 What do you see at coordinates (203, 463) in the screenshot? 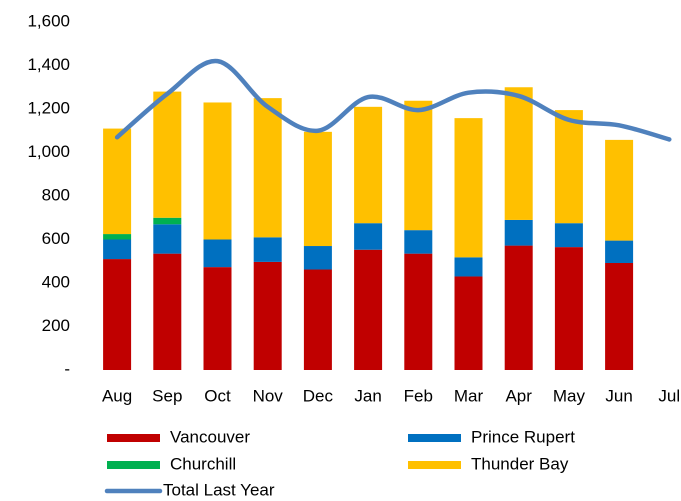
I see `legend-label: Churchill` at bounding box center [203, 463].